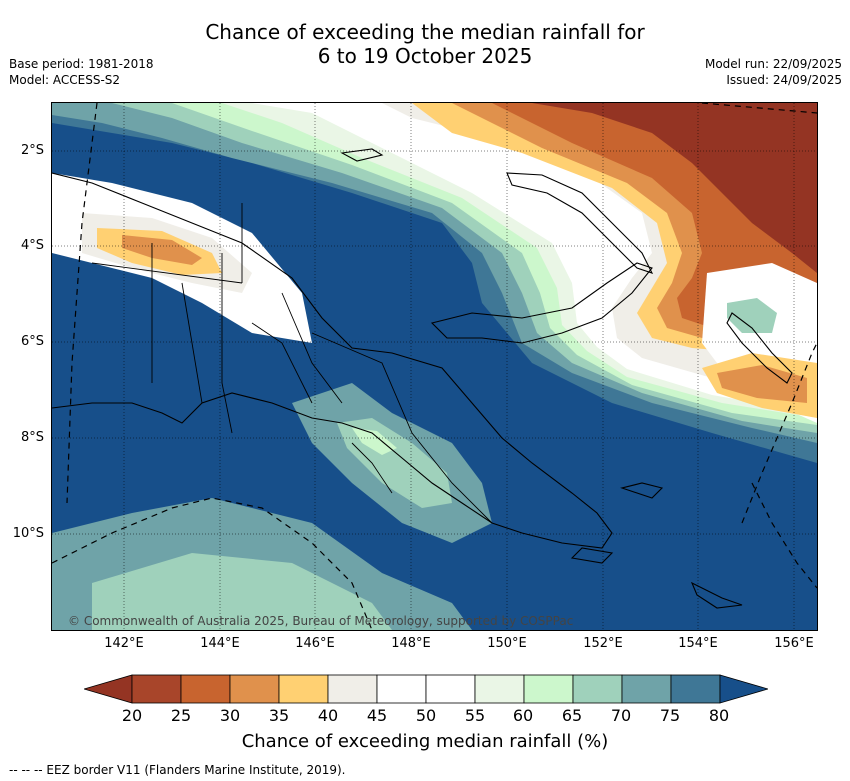 The width and height of the screenshot is (850, 781). I want to click on lon-label-156e: 156°E, so click(794, 643).